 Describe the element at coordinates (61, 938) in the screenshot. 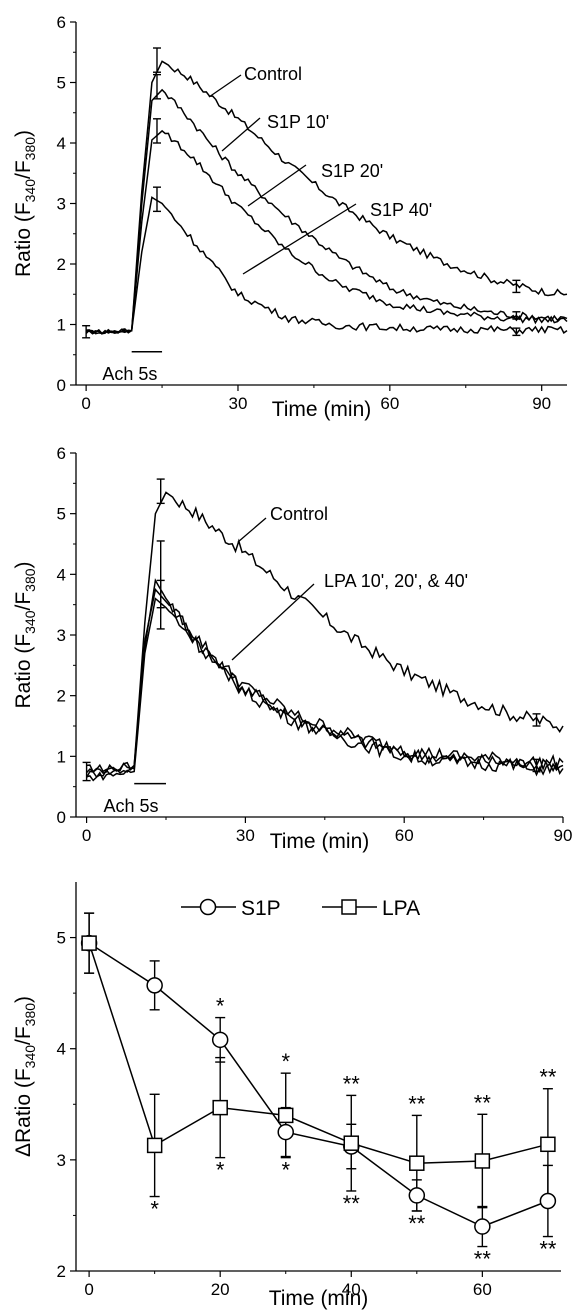

I see `p3-y-tick-label: 5` at that location.